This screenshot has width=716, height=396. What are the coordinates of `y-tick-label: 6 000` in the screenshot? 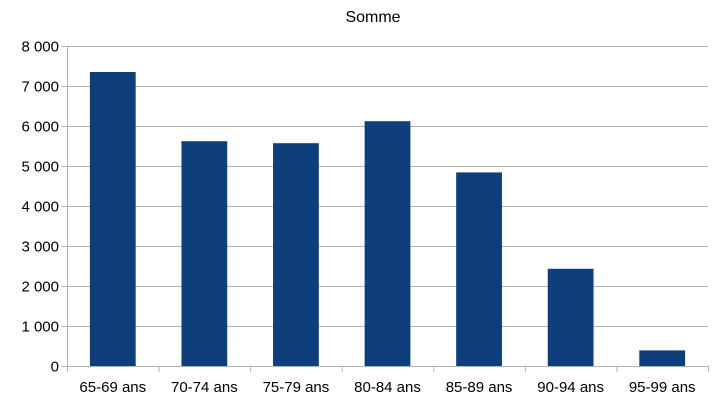 It's located at (40, 127).